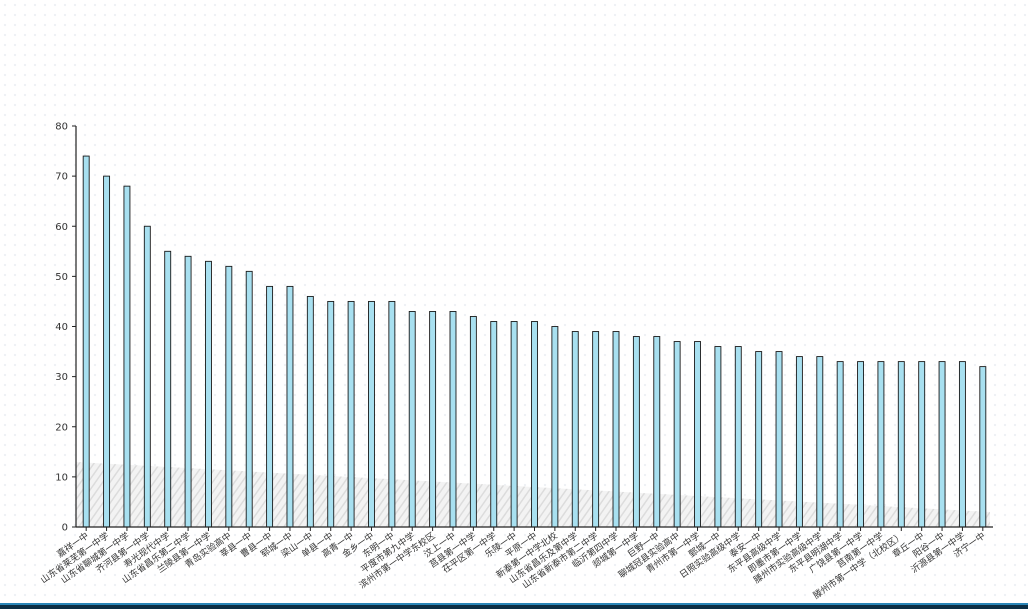 Image resolution: width=1028 pixels, height=613 pixels. I want to click on y-tick-label: 10, so click(61, 477).